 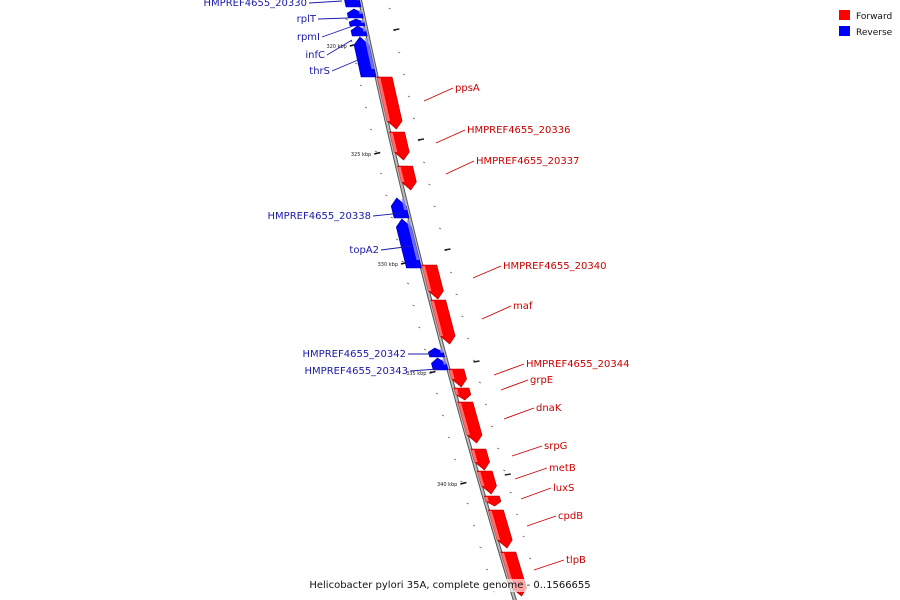 I want to click on gene-label-HMPREF4655_20336: HMPREF4655_20336, so click(x=518, y=130).